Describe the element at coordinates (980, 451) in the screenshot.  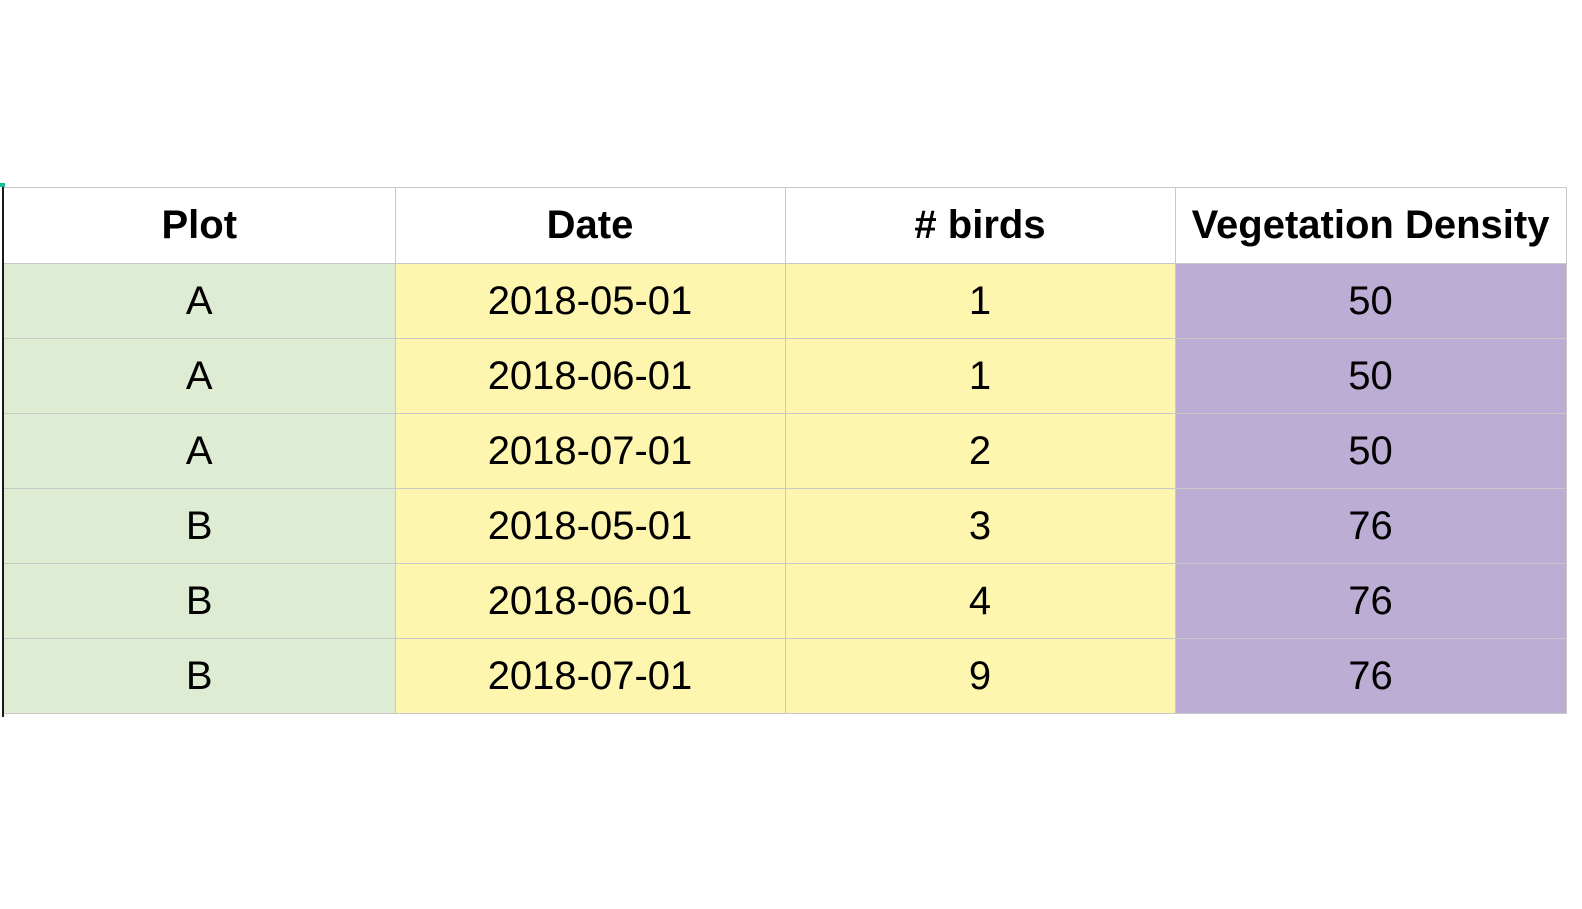
I see `cell-birds: 2` at that location.